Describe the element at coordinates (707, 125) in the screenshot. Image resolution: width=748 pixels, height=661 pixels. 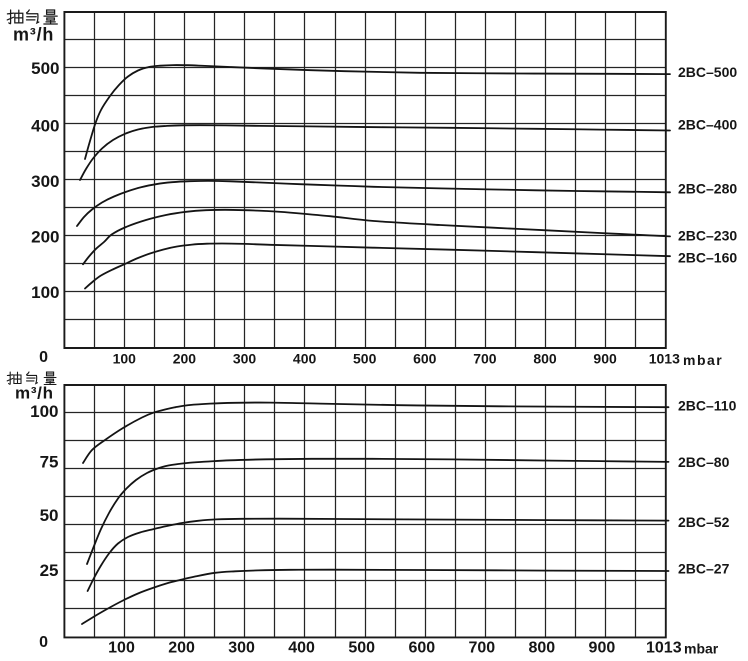
I see `svg-text: 2BC–400` at that location.